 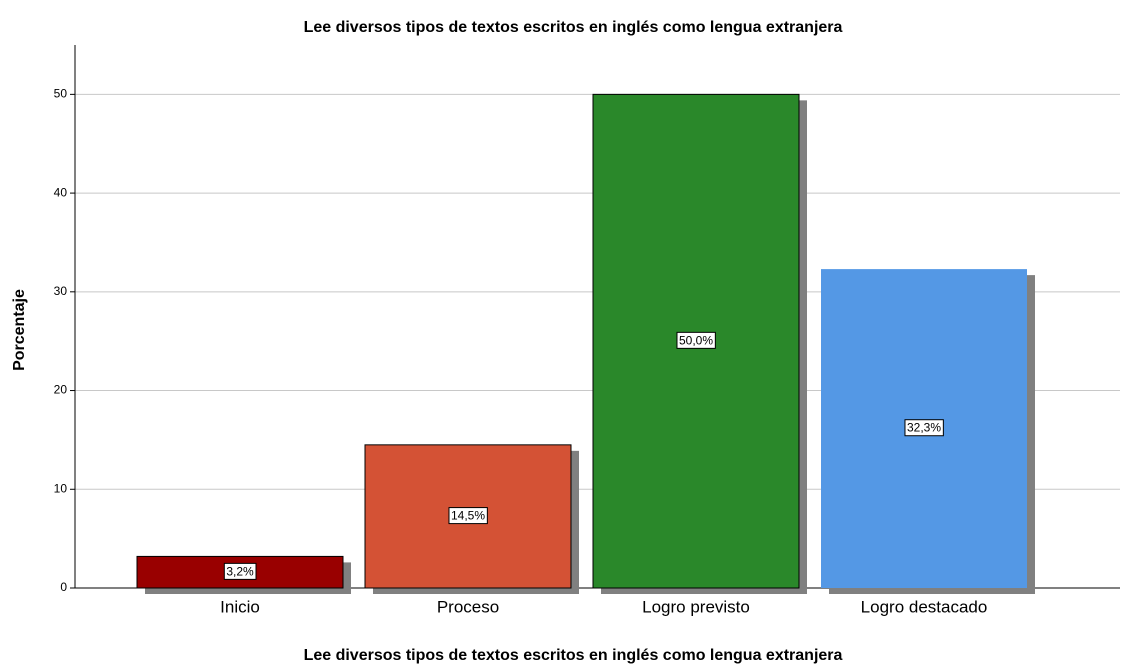 I want to click on y-tick-label: 10, so click(x=61, y=488).